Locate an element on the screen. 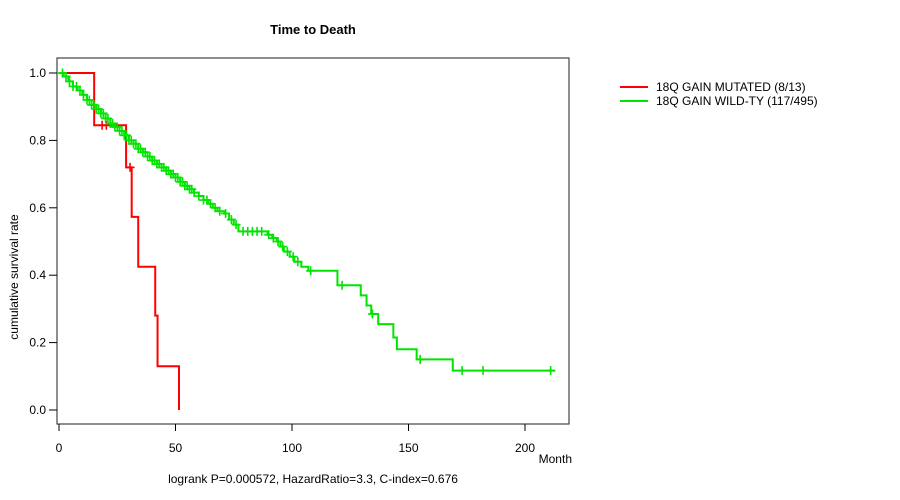 This screenshot has width=900, height=500. survival-curve-mutated is located at coordinates (119, 241).